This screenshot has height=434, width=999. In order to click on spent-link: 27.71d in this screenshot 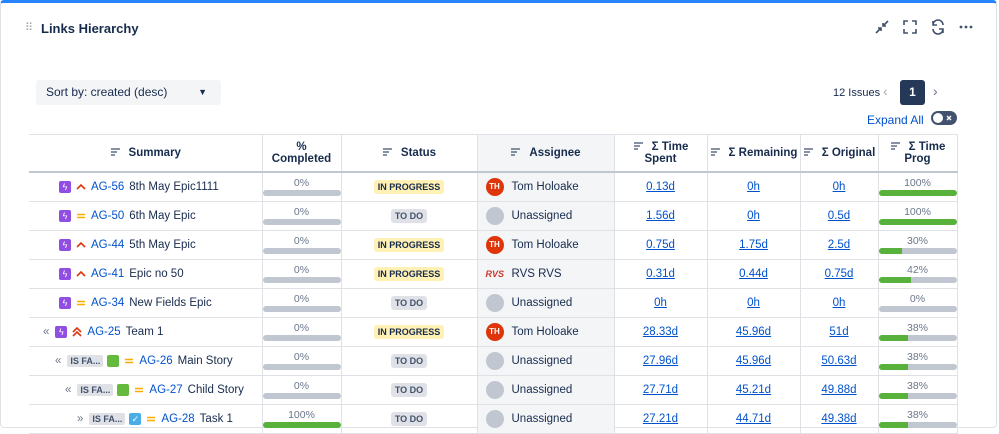, I will do `click(660, 390)`.